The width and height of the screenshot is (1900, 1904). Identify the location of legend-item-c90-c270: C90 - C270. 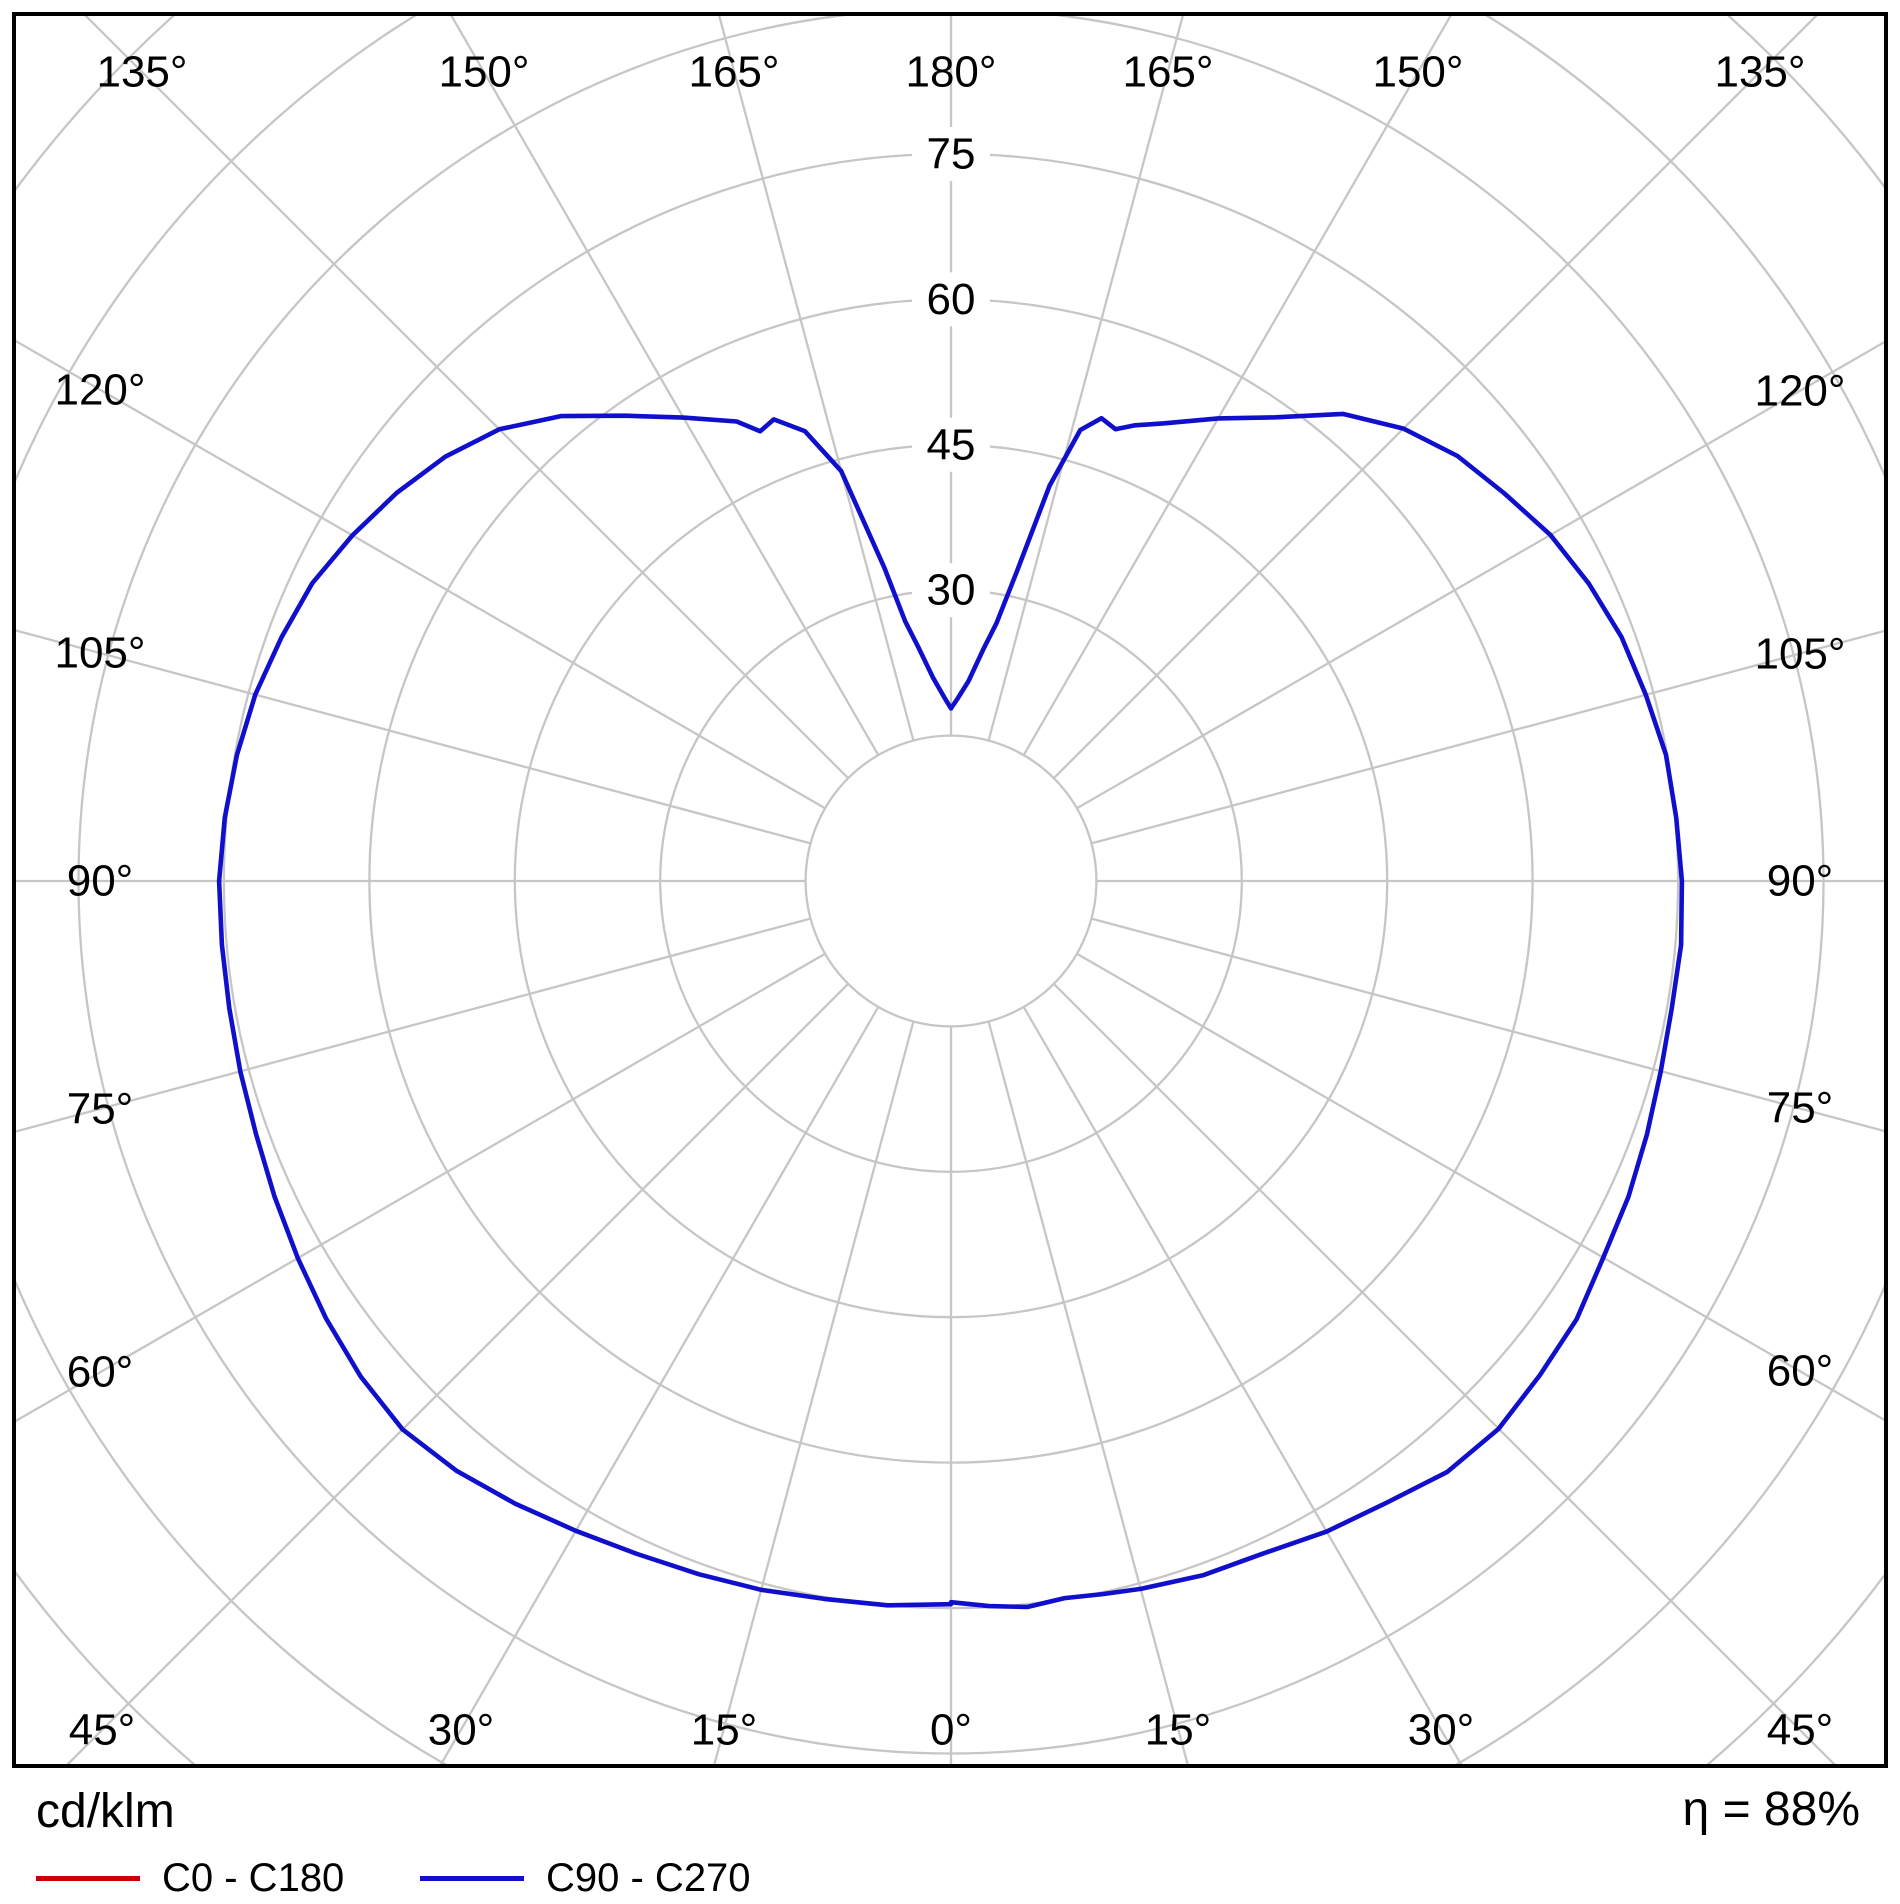
(585, 1878).